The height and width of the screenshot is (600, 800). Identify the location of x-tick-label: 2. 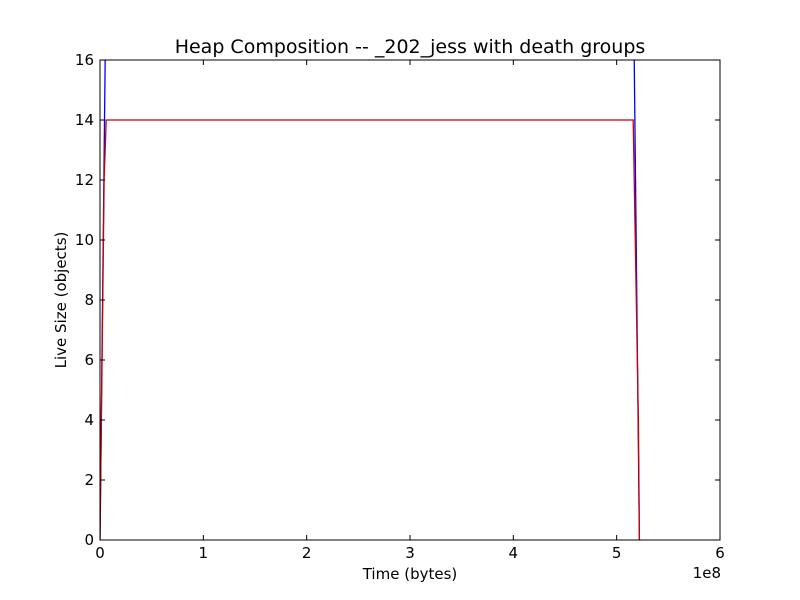
(307, 553).